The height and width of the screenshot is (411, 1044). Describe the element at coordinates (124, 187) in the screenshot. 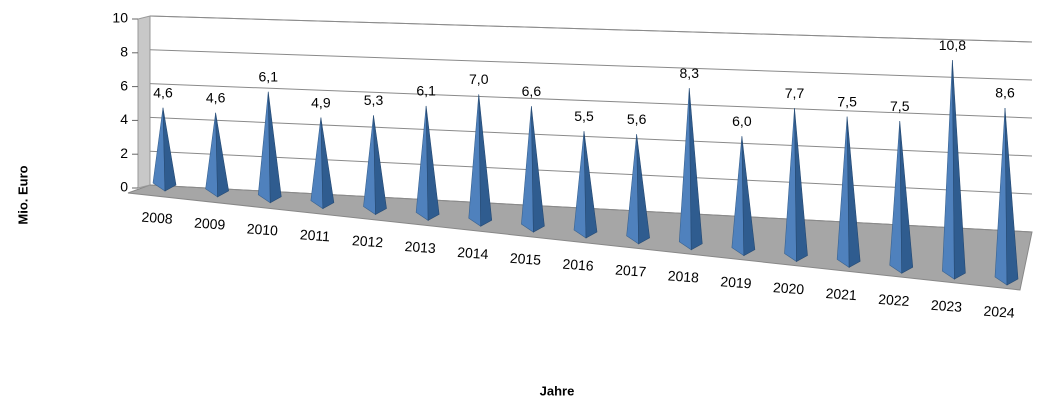

I see `y-tick-label: 0` at that location.